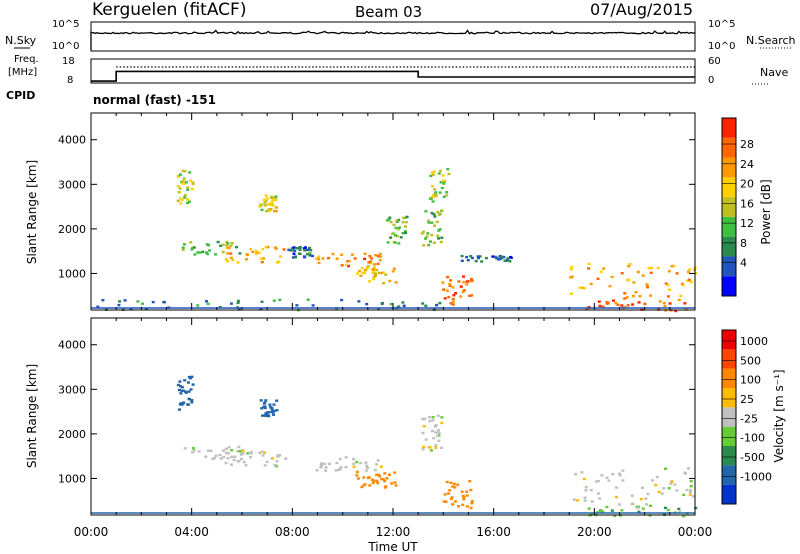 The height and width of the screenshot is (554, 800). I want to click on velocity-ytick-label: 3000, so click(72, 389).